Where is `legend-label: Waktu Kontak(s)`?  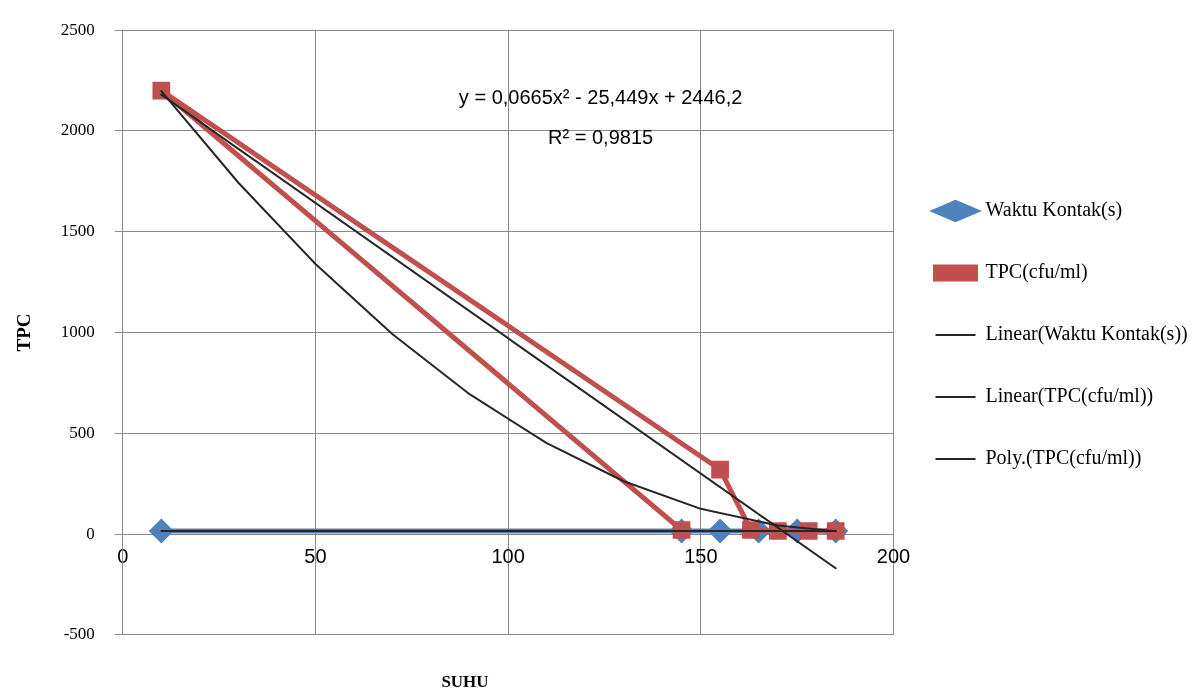
legend-label: Waktu Kontak(s) is located at coordinates (1054, 210).